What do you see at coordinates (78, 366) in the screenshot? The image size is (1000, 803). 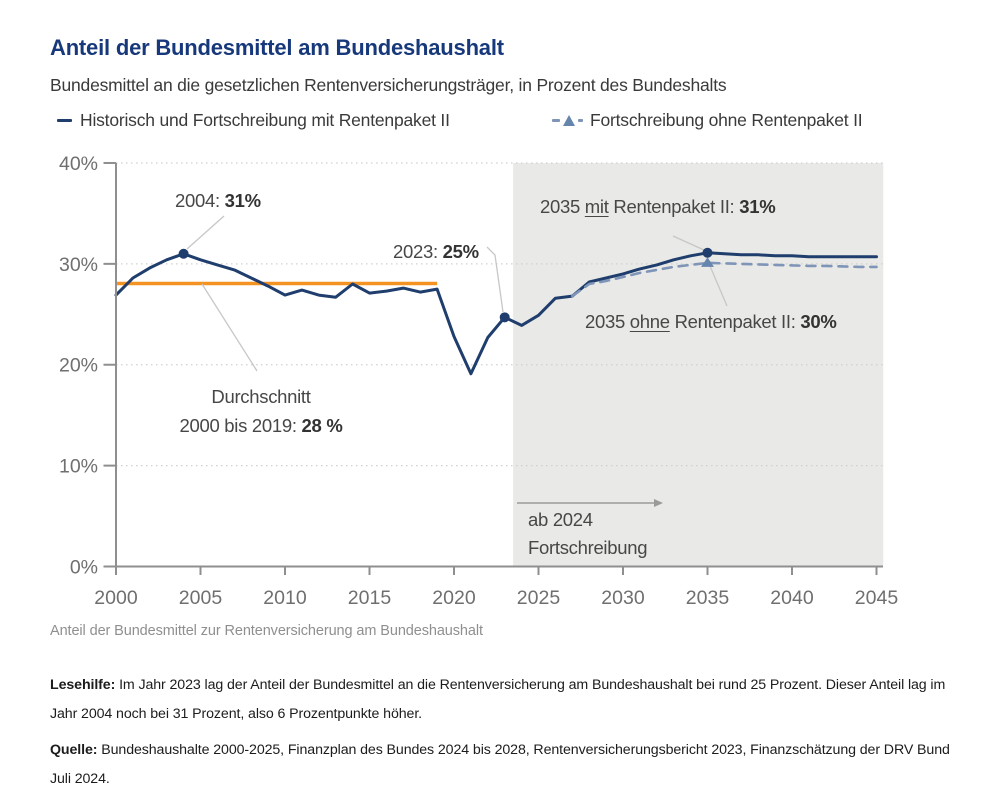 I see `y-tick-label: 20%` at bounding box center [78, 366].